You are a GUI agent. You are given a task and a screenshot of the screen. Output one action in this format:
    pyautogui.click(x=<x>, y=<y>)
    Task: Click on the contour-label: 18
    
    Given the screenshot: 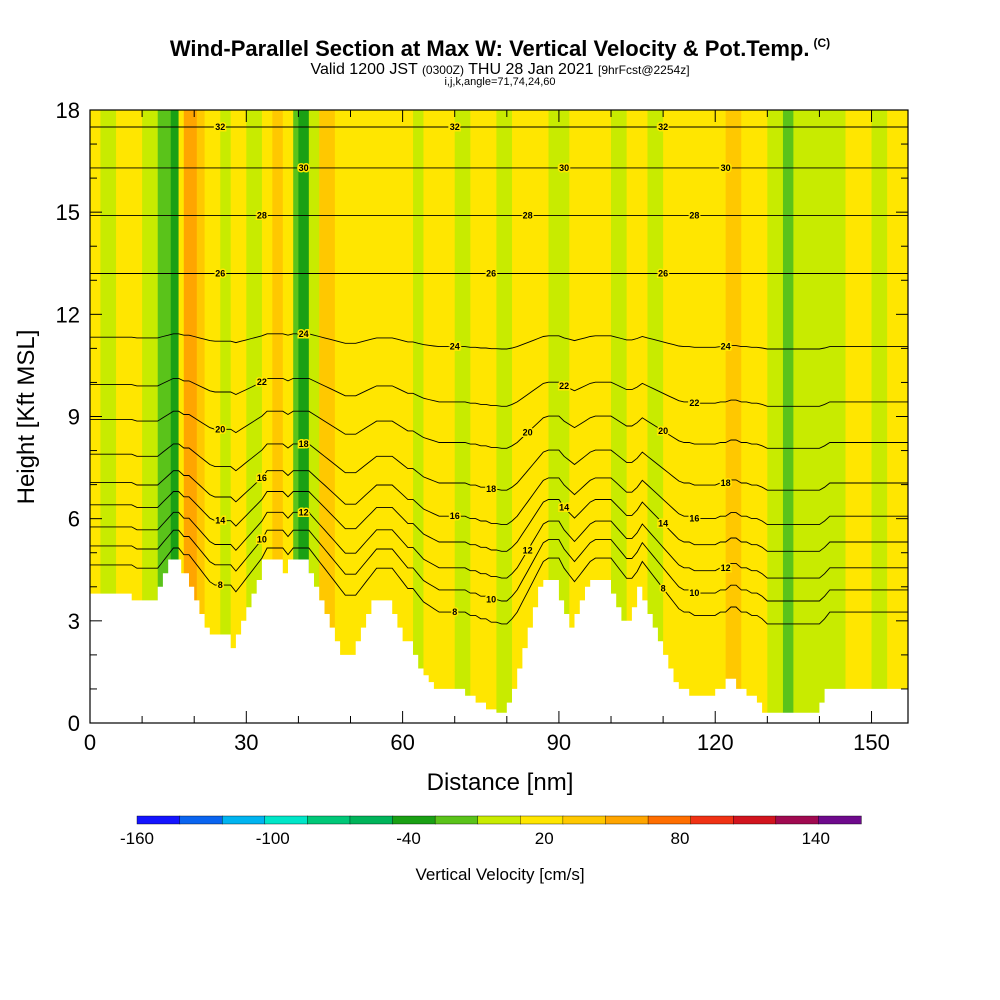 What is the action you would take?
    pyautogui.click(x=491, y=489)
    